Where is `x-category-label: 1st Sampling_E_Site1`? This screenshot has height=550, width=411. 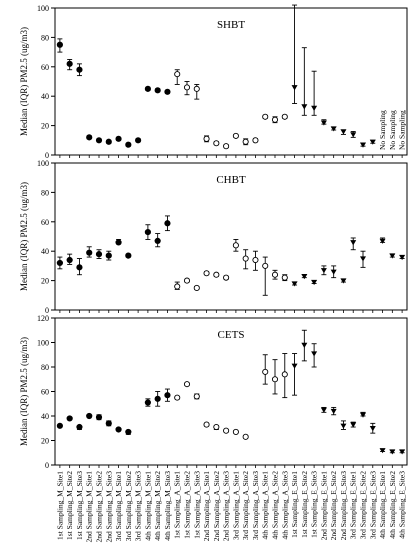 x-category-label: 1st Sampling_E_Site1 is located at coordinates (294, 504).